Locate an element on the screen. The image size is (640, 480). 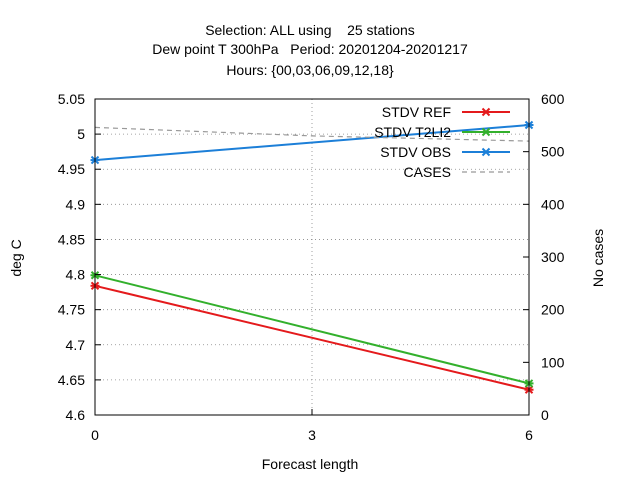
y-tick-label: 4.7 is located at coordinates (76, 345).